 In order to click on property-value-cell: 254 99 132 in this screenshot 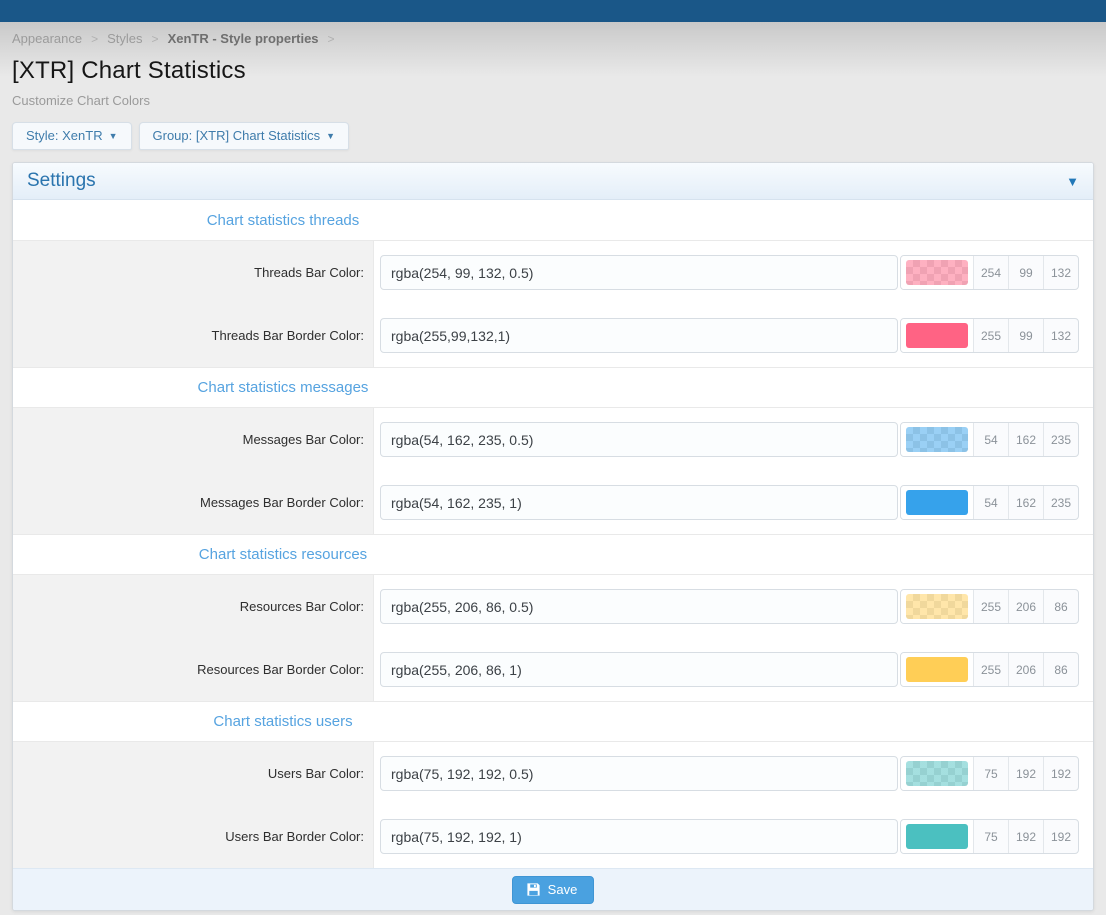, I will do `click(733, 272)`.